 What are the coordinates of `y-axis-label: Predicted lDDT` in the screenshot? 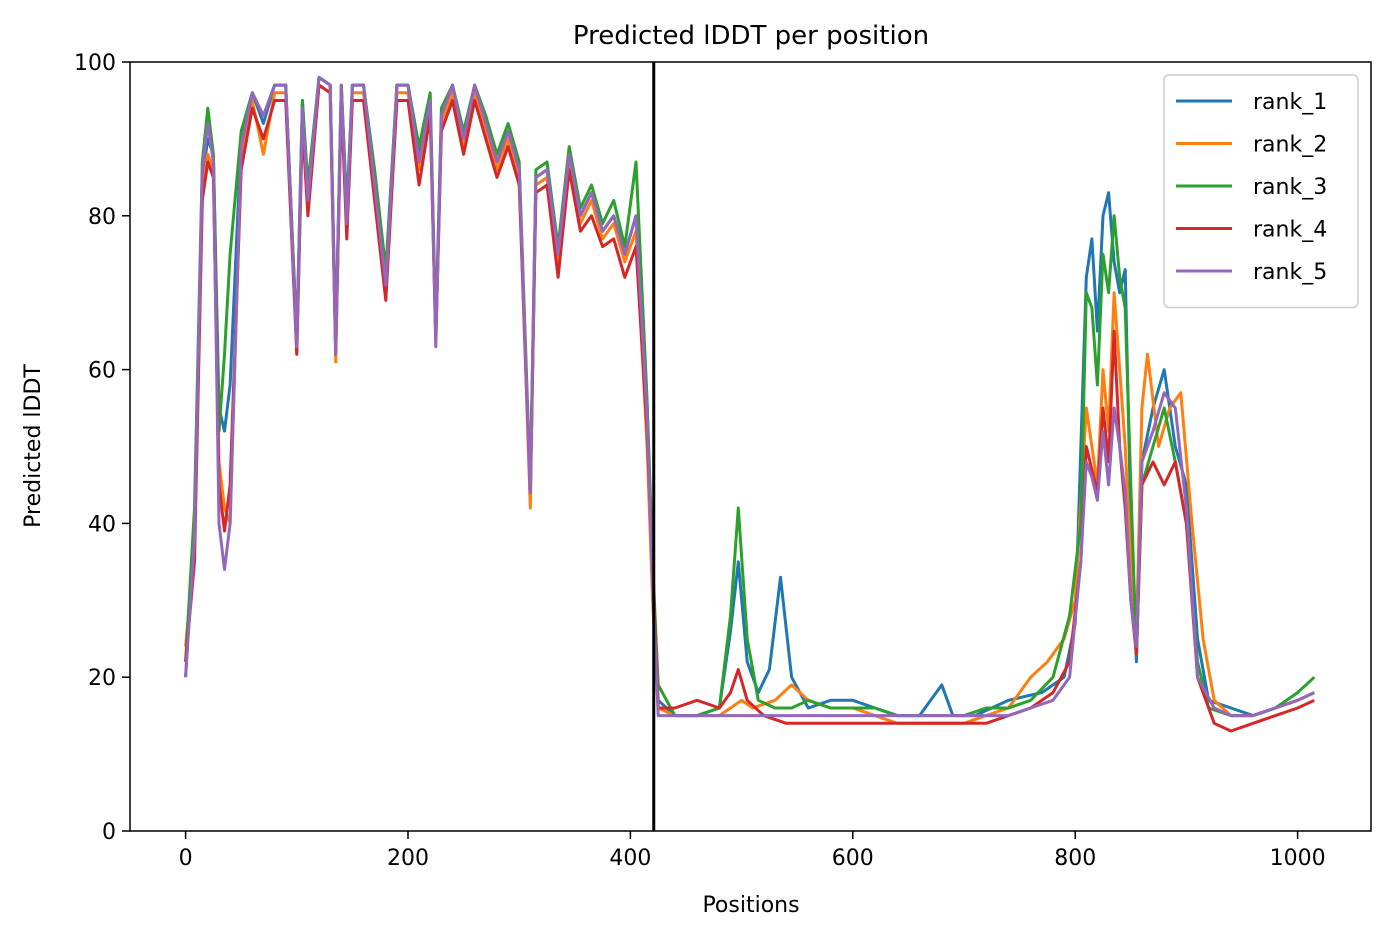 It's located at (33, 446).